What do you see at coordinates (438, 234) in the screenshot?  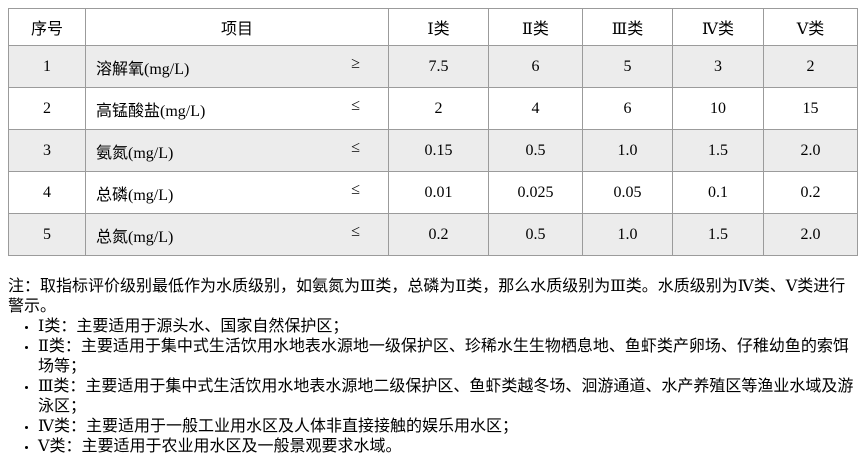 I see `value-class1: 0.2` at bounding box center [438, 234].